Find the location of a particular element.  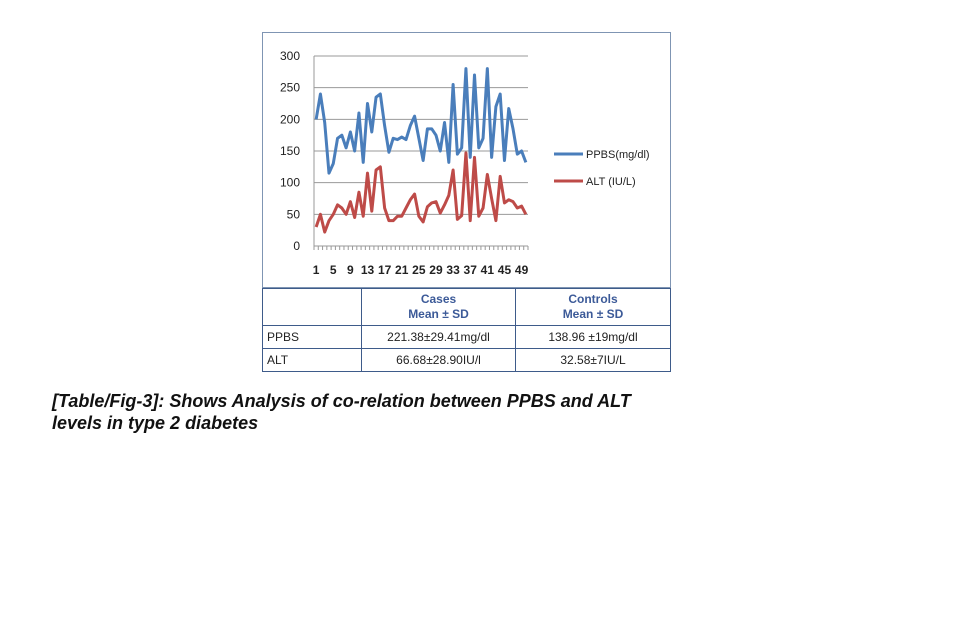

row-label: ALT is located at coordinates (312, 360).